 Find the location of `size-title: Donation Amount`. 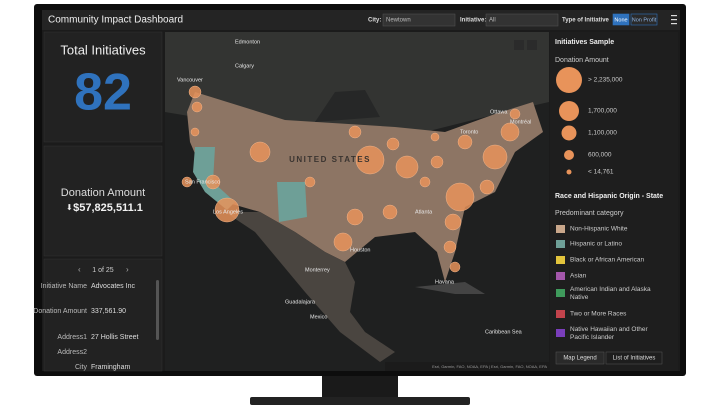

size-title: Donation Amount is located at coordinates (582, 60).